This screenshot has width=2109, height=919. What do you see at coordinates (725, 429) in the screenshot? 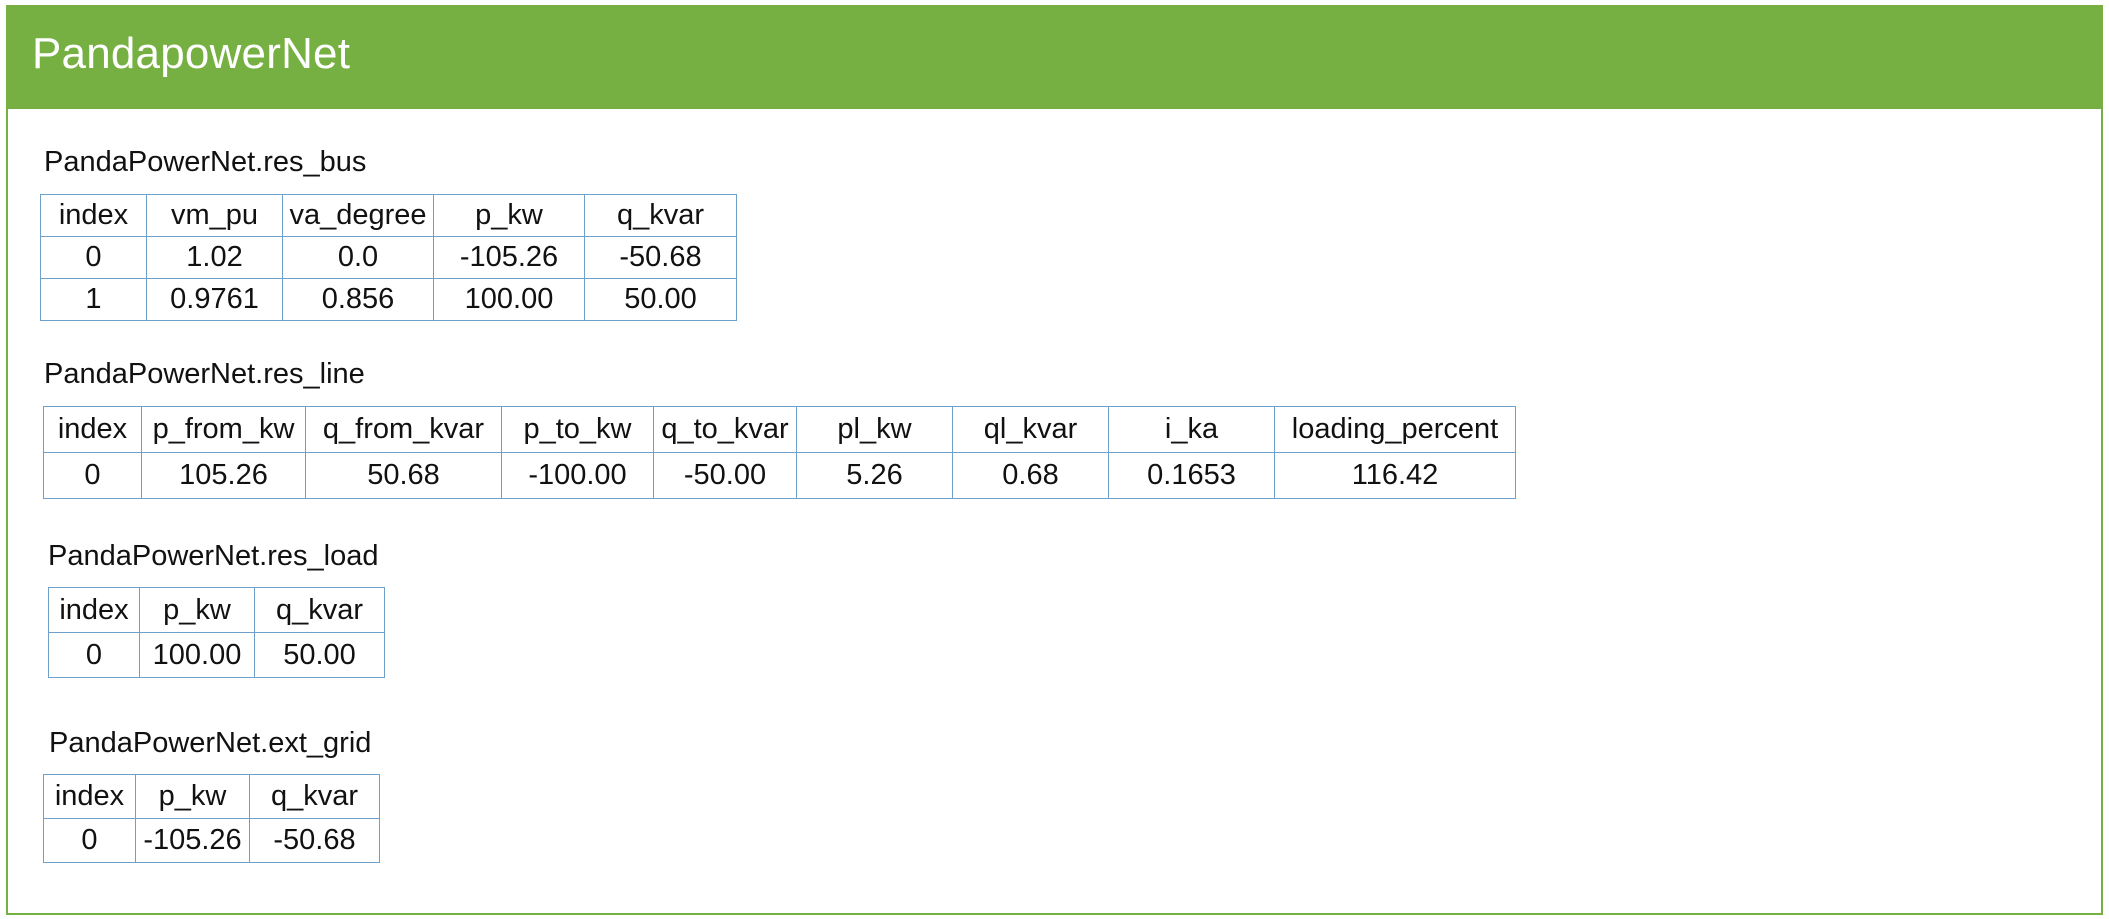
I see `column-header: q_to_kvar` at bounding box center [725, 429].